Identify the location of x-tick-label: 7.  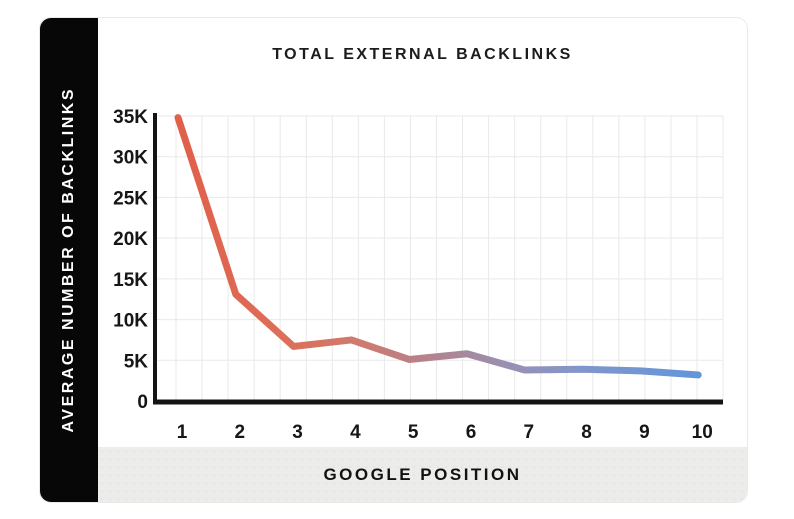
(529, 432).